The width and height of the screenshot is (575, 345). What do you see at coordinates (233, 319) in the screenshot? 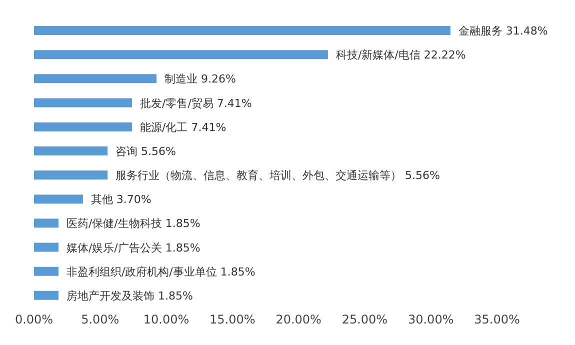
I see `x-tick-label: 15.00%` at bounding box center [233, 319].